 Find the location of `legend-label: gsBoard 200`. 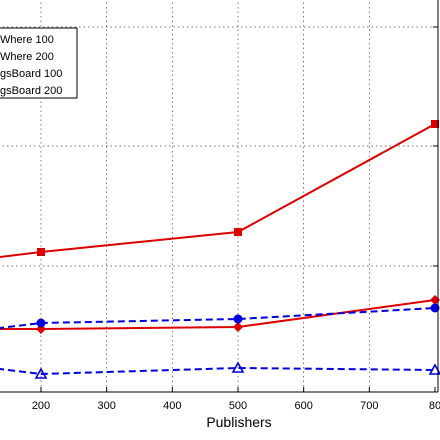

legend-label: gsBoard 200 is located at coordinates (31, 91).